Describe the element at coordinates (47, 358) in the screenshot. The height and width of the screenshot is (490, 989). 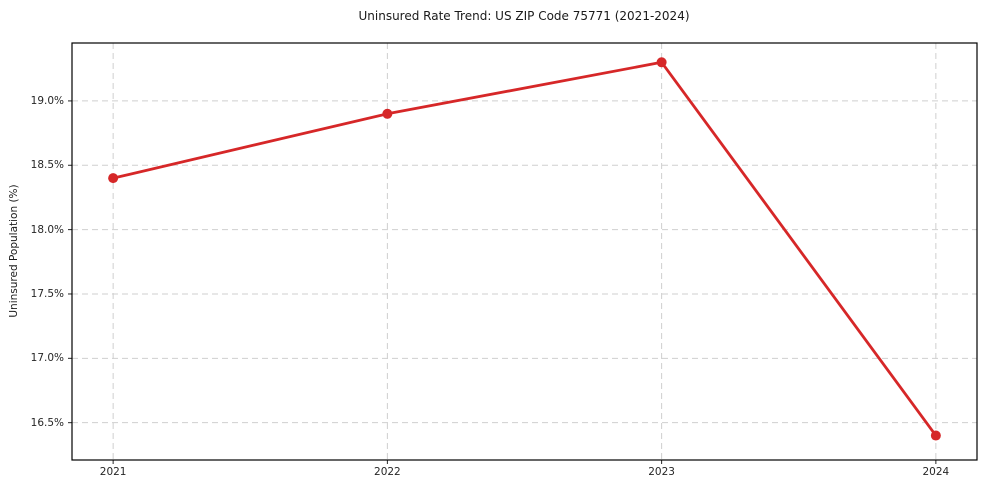
I see `y-tick-label: 17.0%` at that location.